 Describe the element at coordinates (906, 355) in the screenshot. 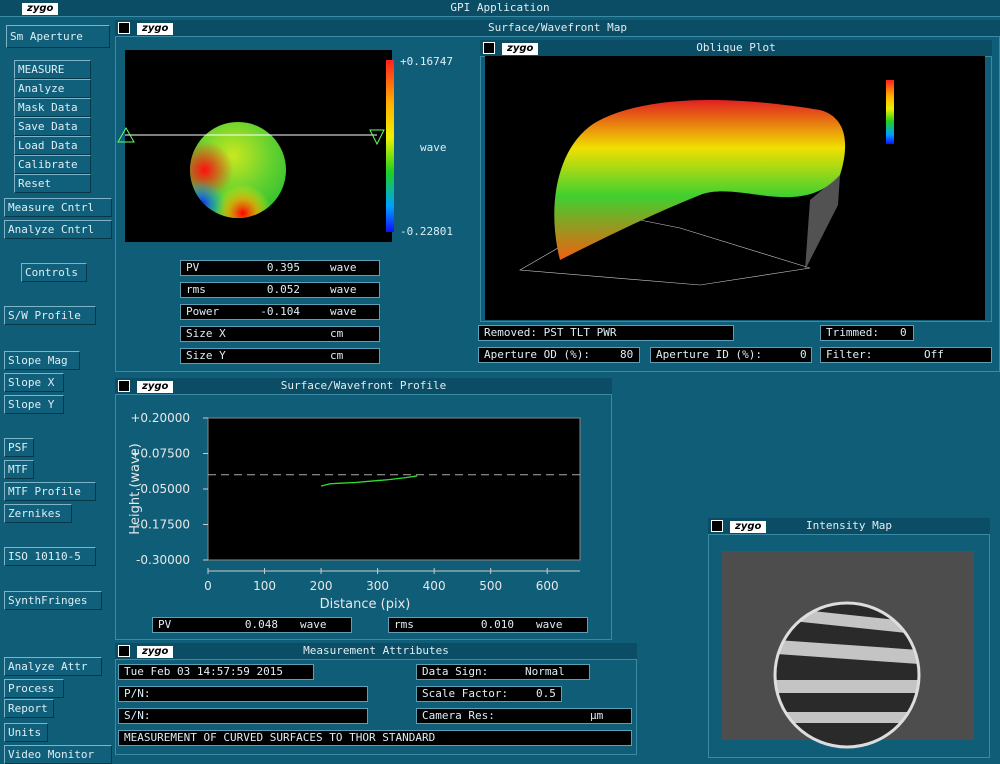

I see `filter-field: Filter:` at that location.